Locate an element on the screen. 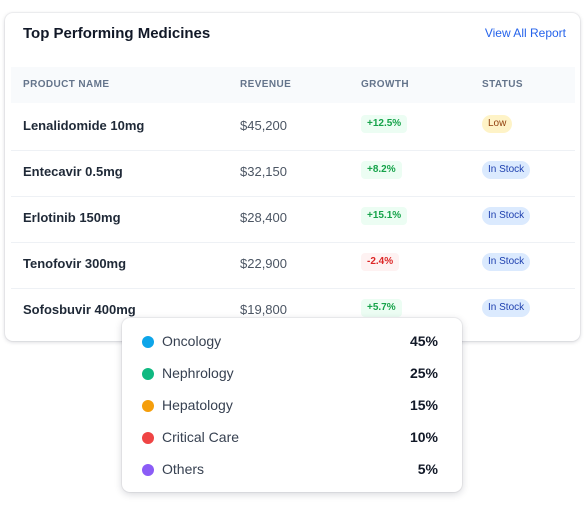  legend-item-critical-care: Critical Care 10% is located at coordinates (292, 438).